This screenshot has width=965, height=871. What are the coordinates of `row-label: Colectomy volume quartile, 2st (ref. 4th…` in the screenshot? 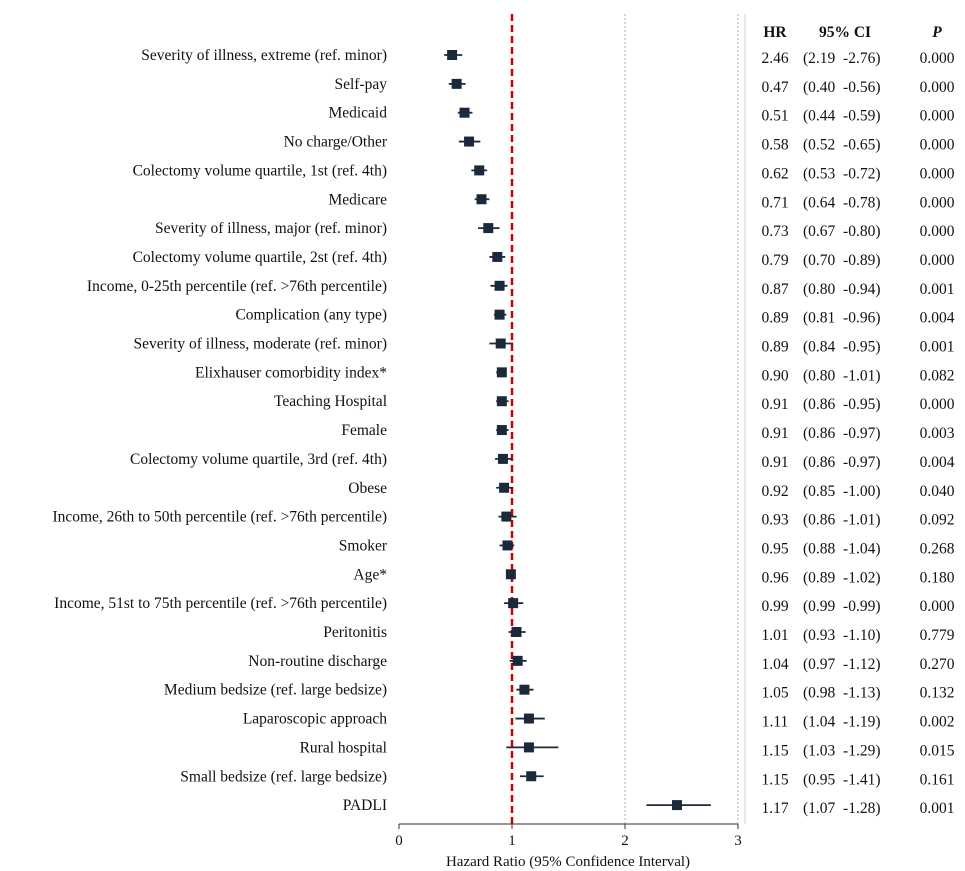 It's located at (260, 257).